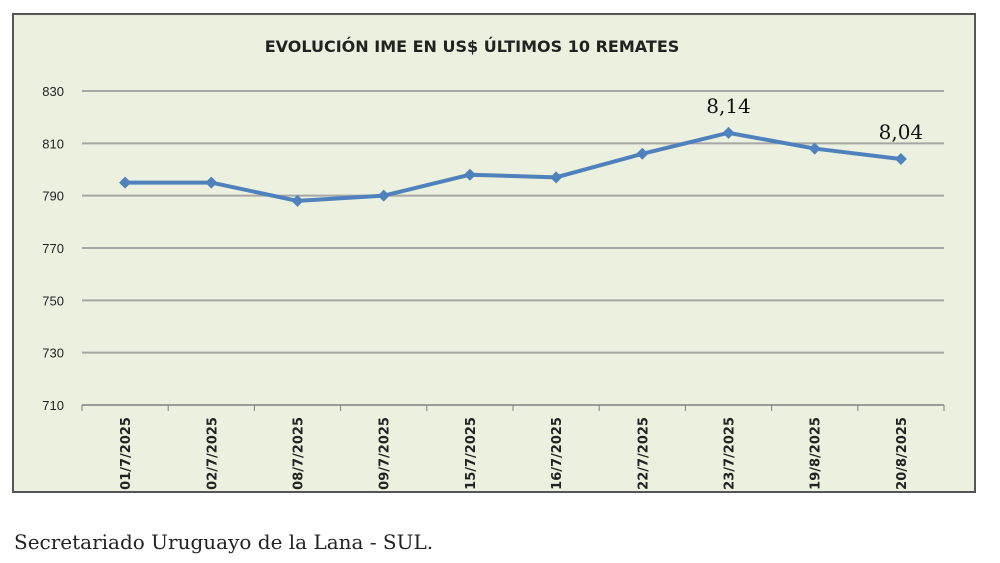 Image resolution: width=1000 pixels, height=563 pixels. What do you see at coordinates (472, 46) in the screenshot?
I see `chart-title: EVOLUCIÓN IME EN US$ ÚLTIMOS 10 REMATES` at bounding box center [472, 46].